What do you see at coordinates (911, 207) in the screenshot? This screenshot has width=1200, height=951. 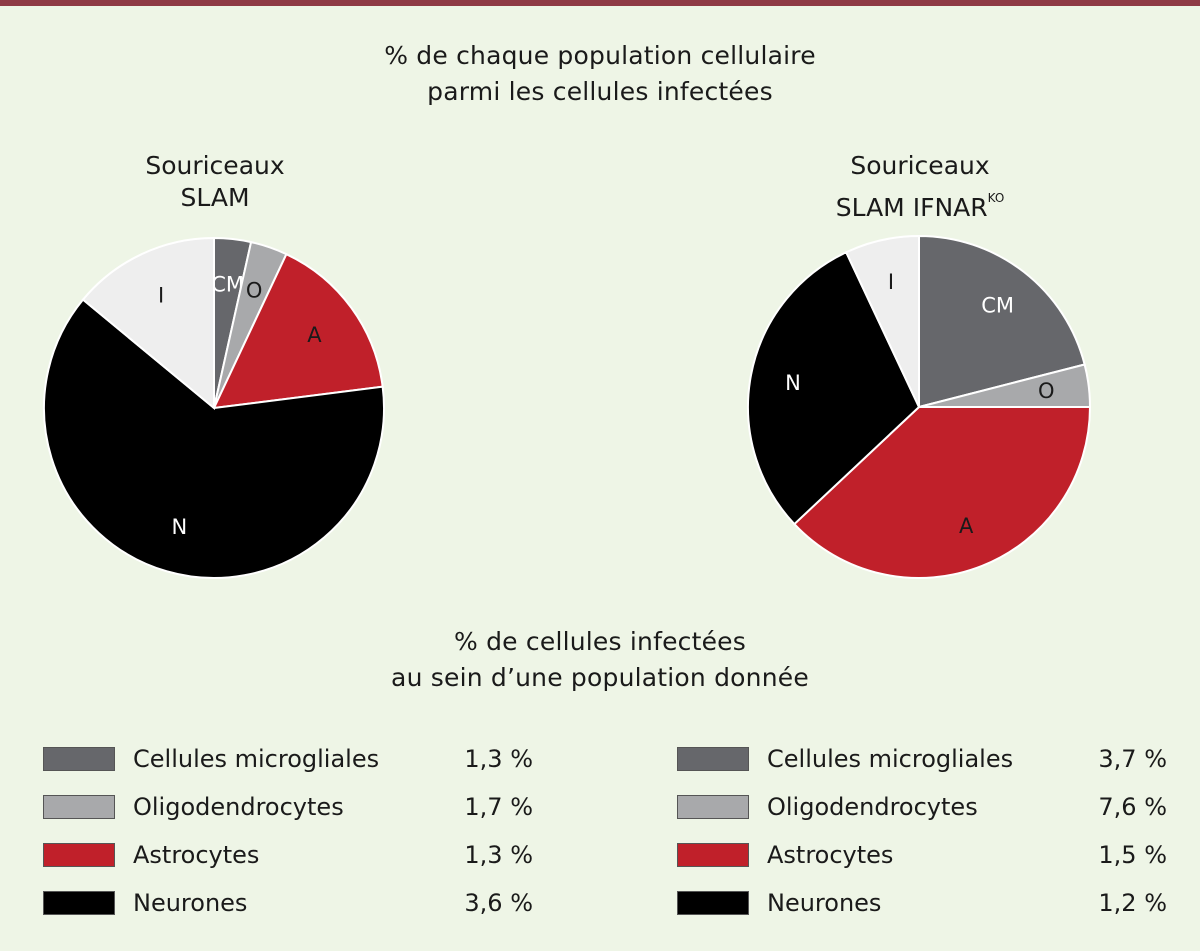 I see `pie-right-title-main: SLAM IFNAR` at bounding box center [911, 207].